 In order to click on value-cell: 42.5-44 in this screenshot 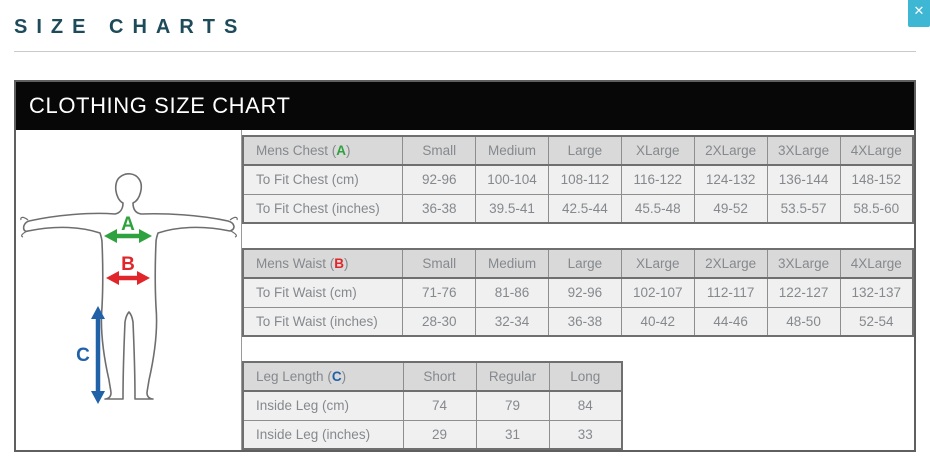, I will do `click(584, 208)`.